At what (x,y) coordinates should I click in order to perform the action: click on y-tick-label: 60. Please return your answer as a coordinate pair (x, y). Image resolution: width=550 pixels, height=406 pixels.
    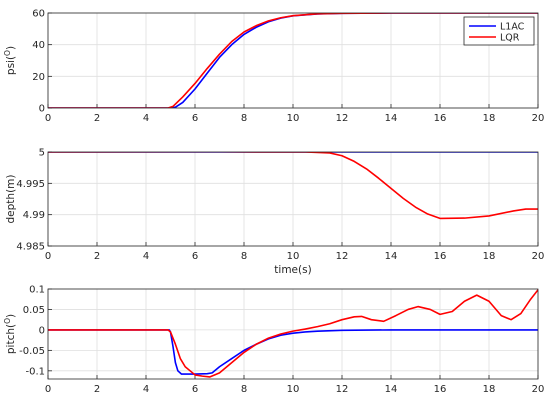
    Looking at the image, I should click on (38, 14).